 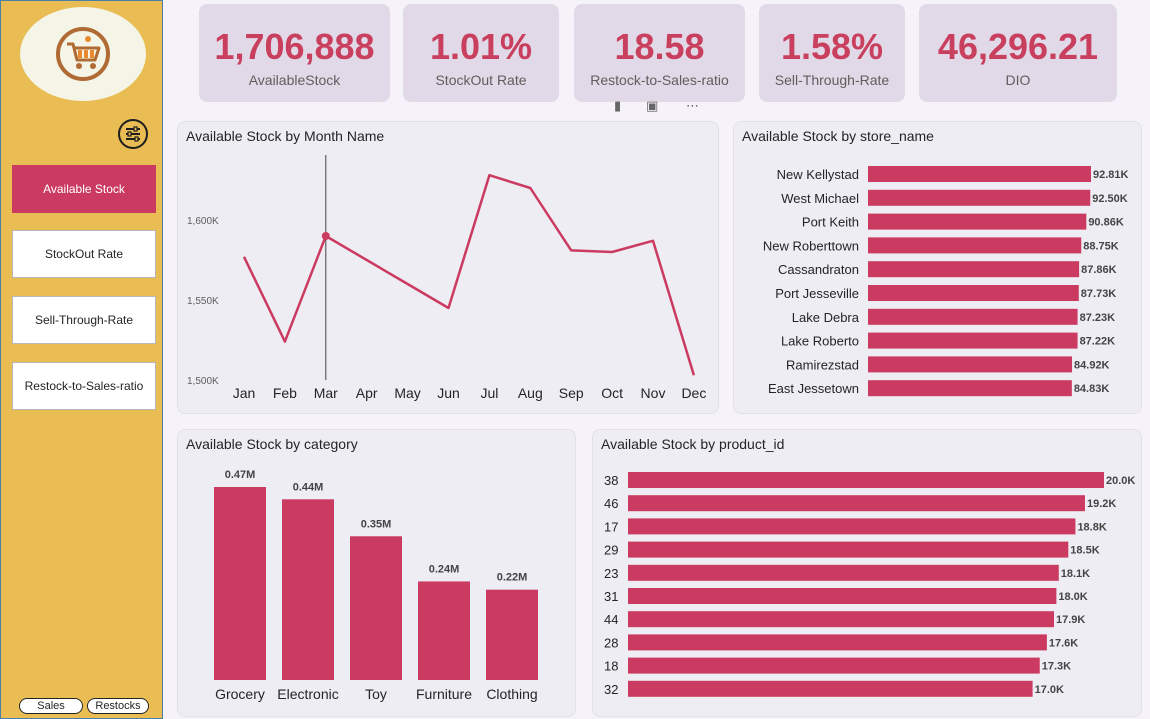 What do you see at coordinates (84, 254) in the screenshot?
I see `nav-stockout-rate: StockOut Rate` at bounding box center [84, 254].